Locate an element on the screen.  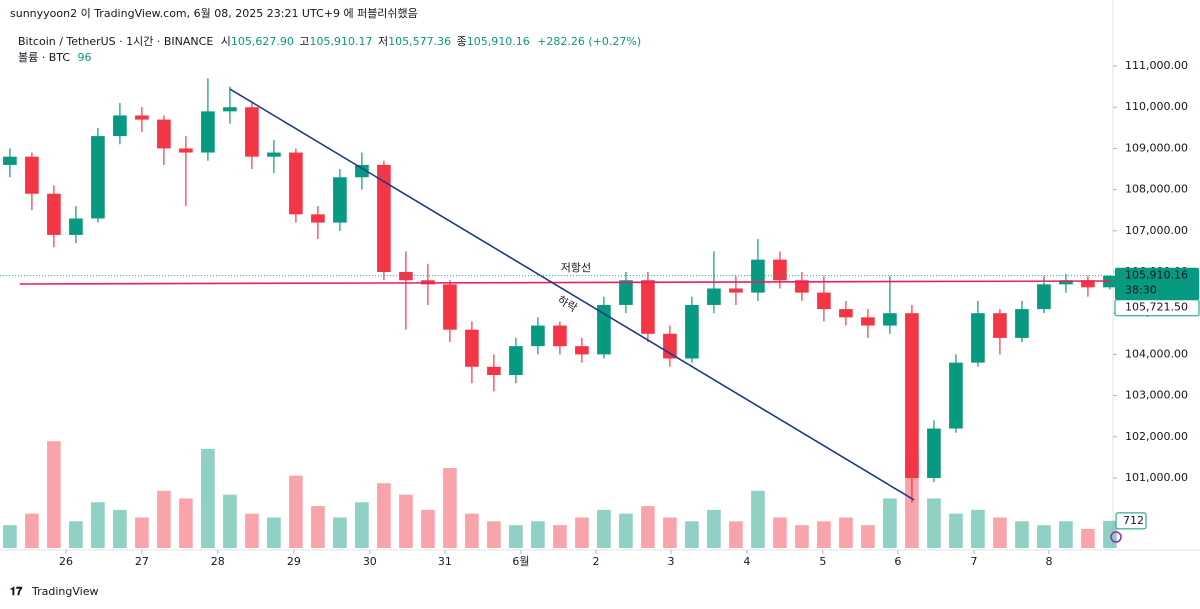
y-tick-label: 101,000.00 is located at coordinates (1156, 477).